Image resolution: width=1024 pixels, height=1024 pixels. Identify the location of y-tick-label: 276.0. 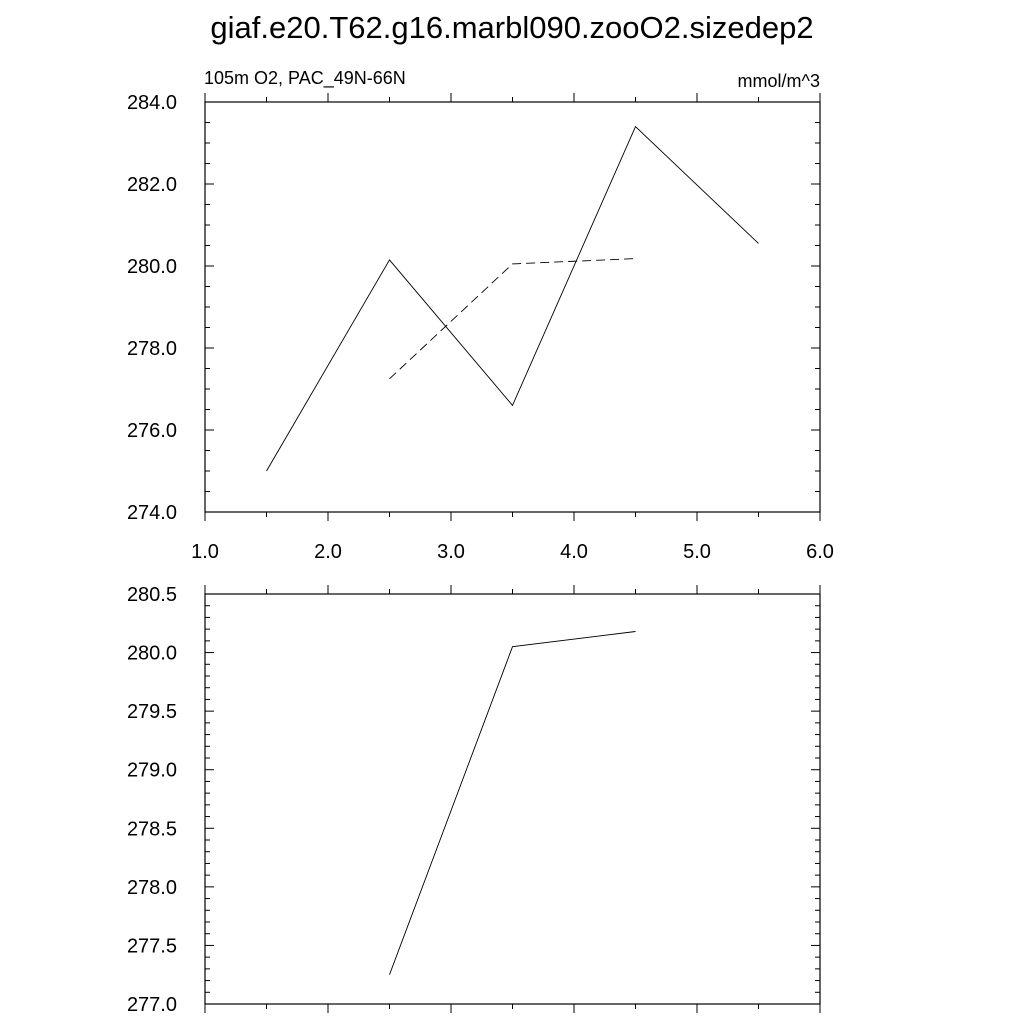
(152, 431).